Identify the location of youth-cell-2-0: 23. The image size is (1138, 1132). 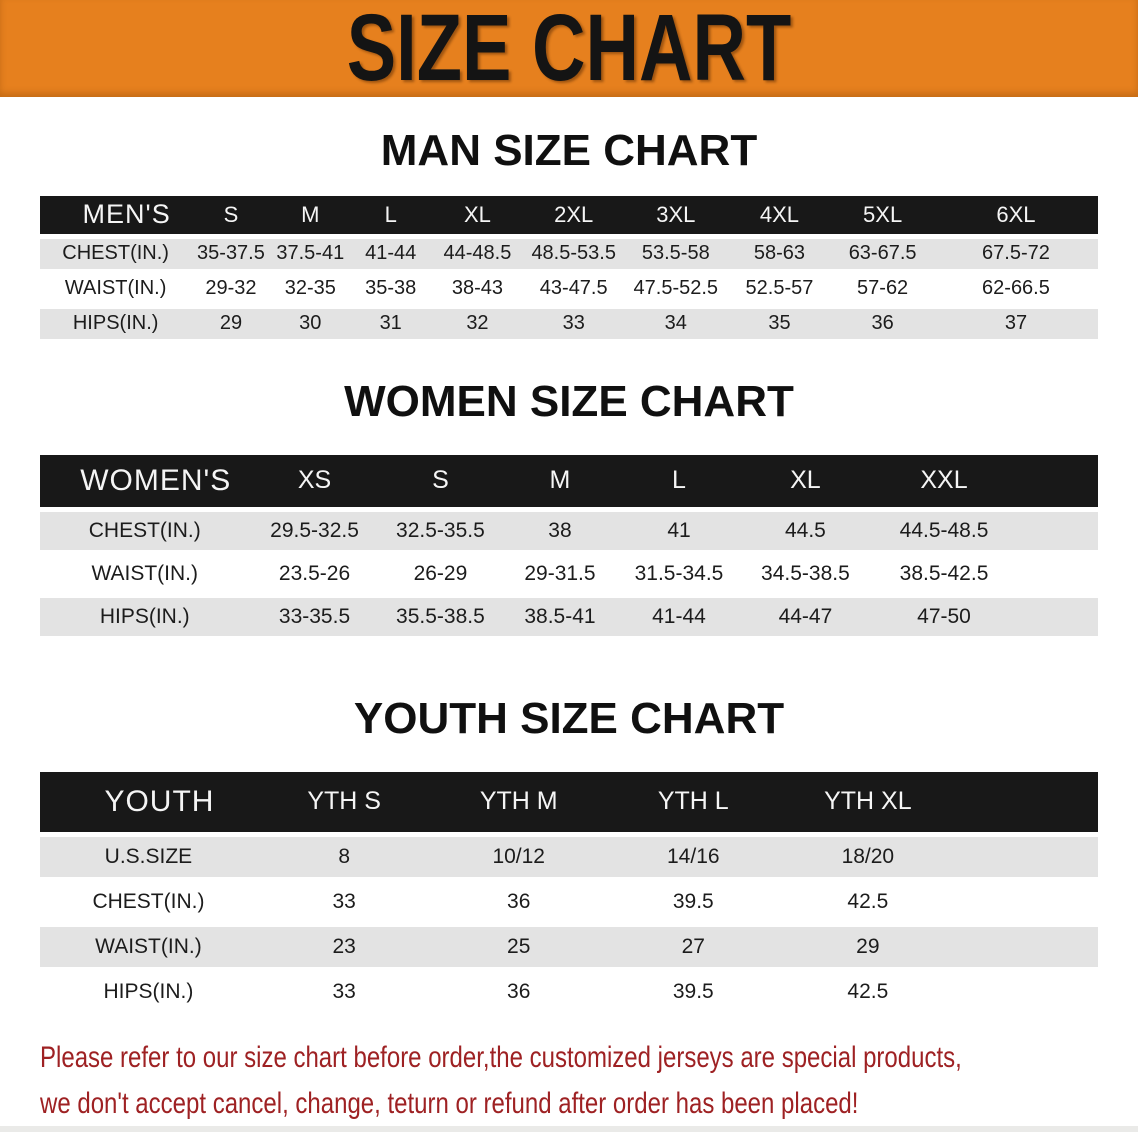
(344, 946).